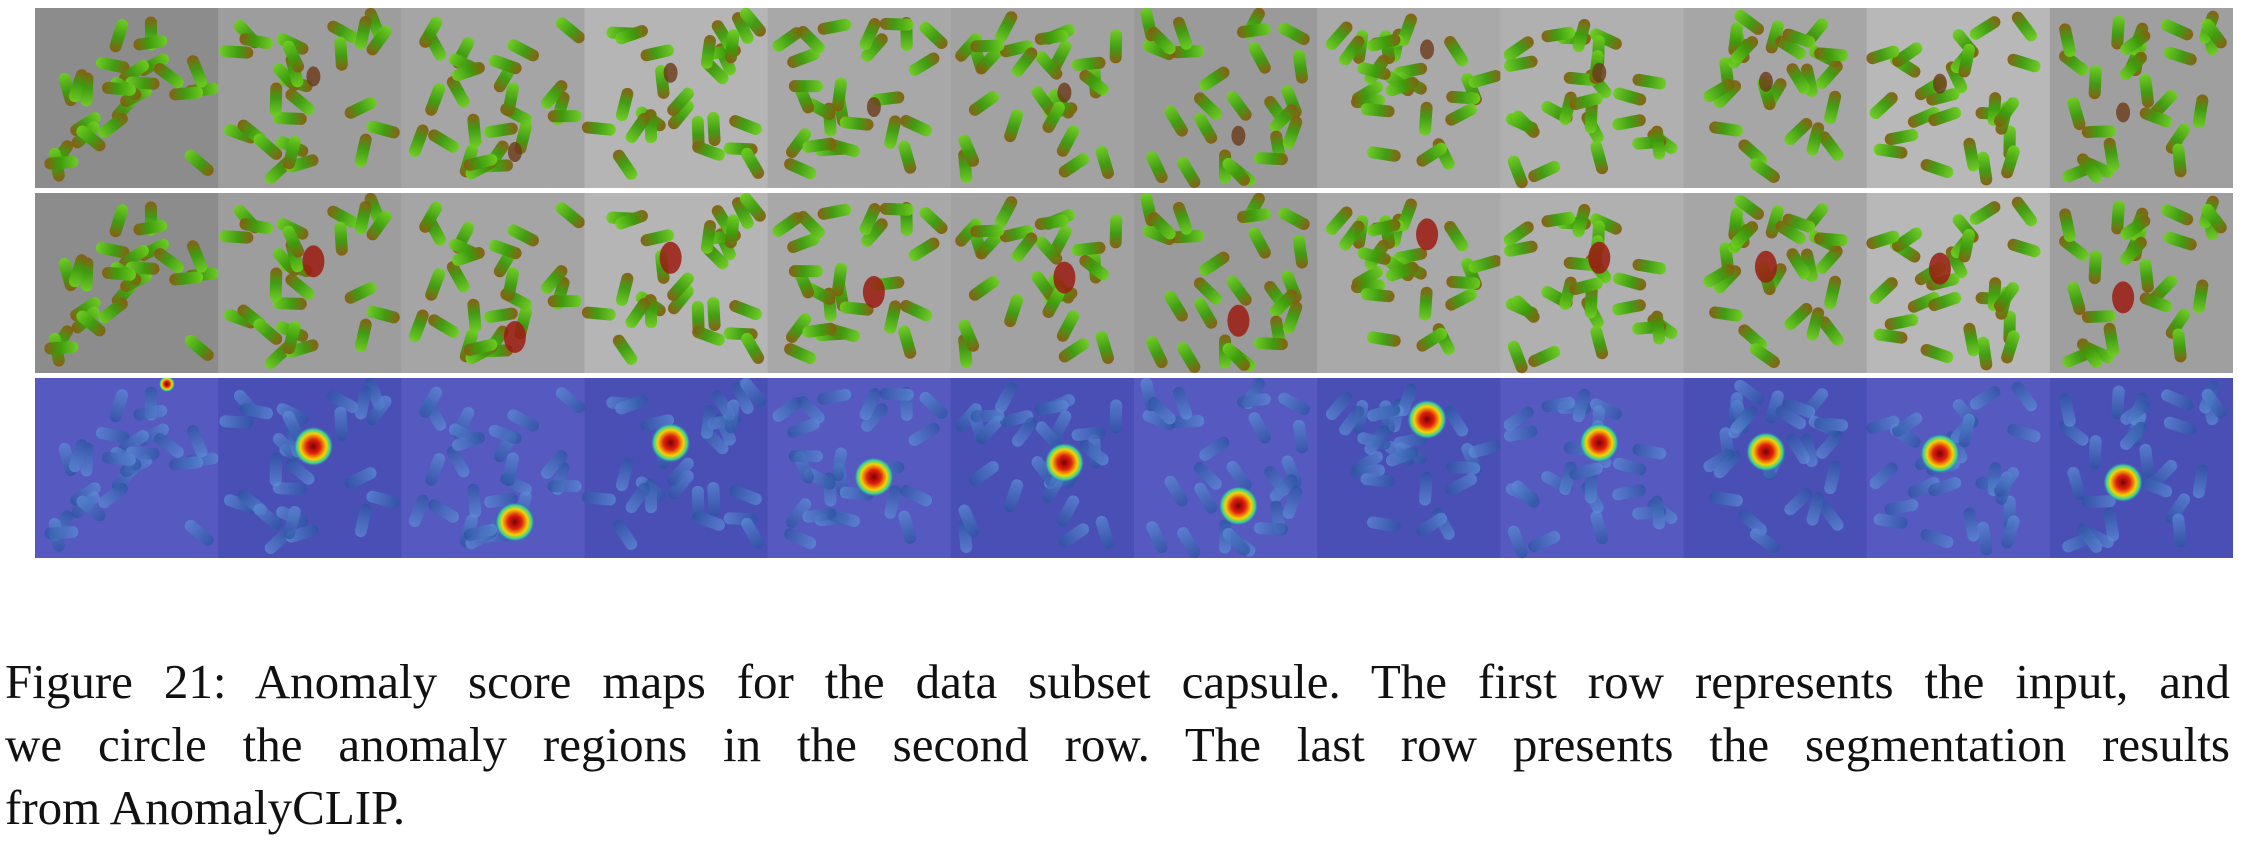 The width and height of the screenshot is (2267, 845). I want to click on defect-spot, so click(1064, 92).